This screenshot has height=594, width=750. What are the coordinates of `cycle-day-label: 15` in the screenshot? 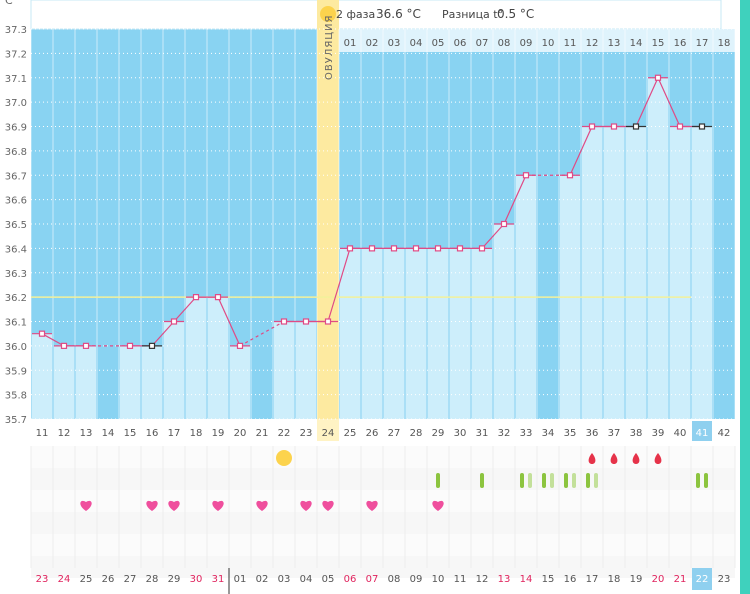 It's located at (130, 433).